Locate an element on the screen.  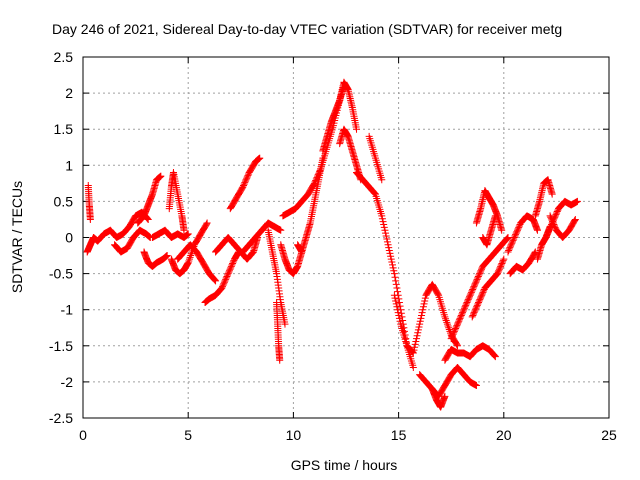
x-axis-label: GPS time / hours is located at coordinates (344, 465).